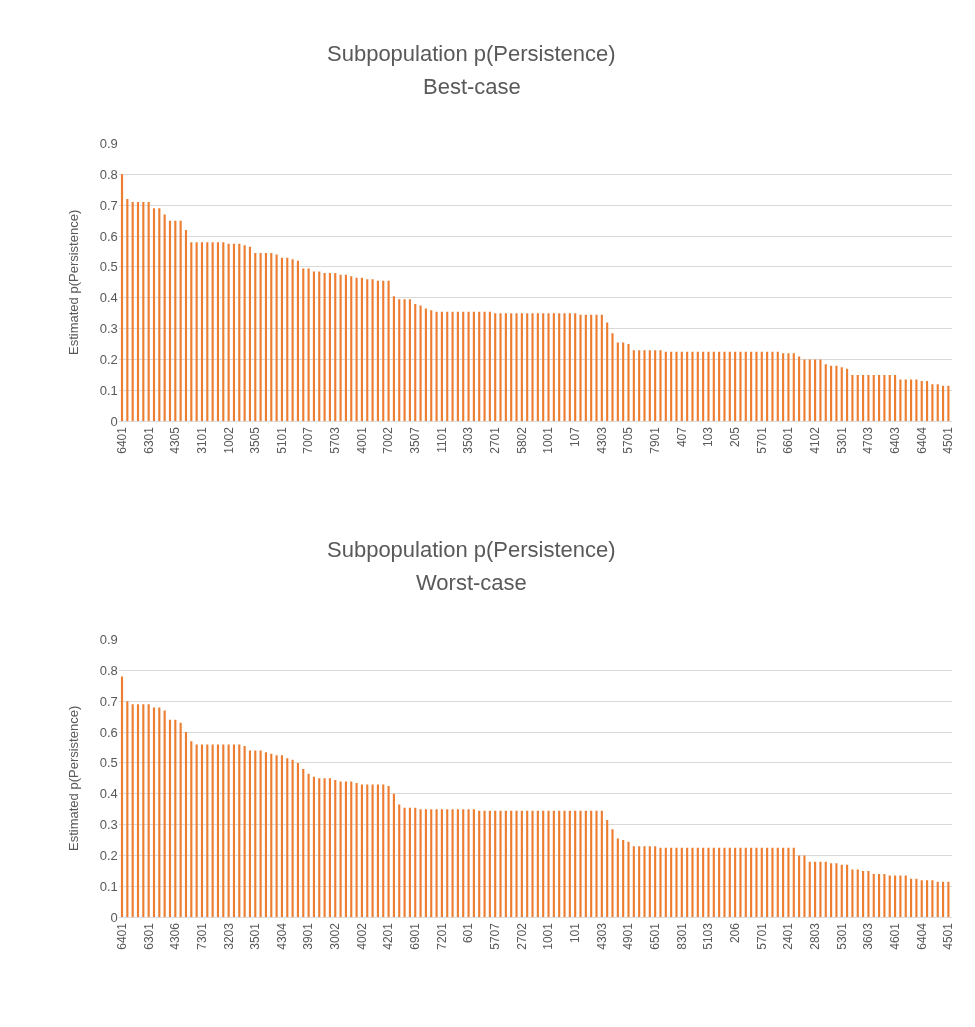 Image resolution: width=975 pixels, height=1027 pixels. I want to click on x-tick-label: 1001, so click(548, 936).